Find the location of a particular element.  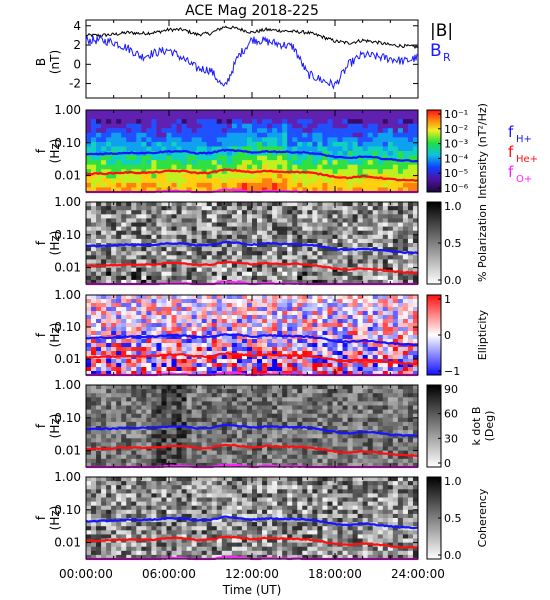

panel-ellipticity: 1.00 0.10 0.01 f (Hz) 1 0 −1 Ellipticity is located at coordinates (261, 333).